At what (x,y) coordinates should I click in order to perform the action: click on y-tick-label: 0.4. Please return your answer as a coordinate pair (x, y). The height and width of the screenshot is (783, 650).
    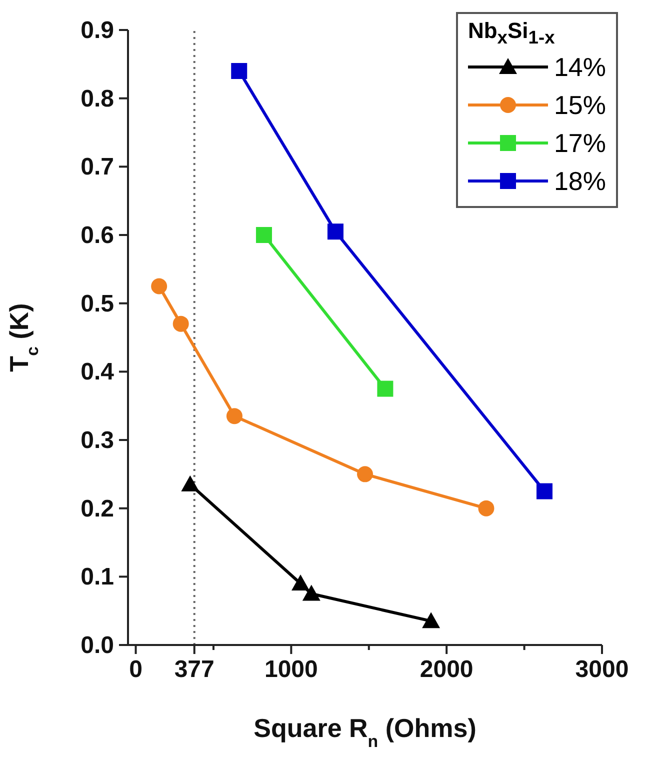
    Looking at the image, I should click on (97, 372).